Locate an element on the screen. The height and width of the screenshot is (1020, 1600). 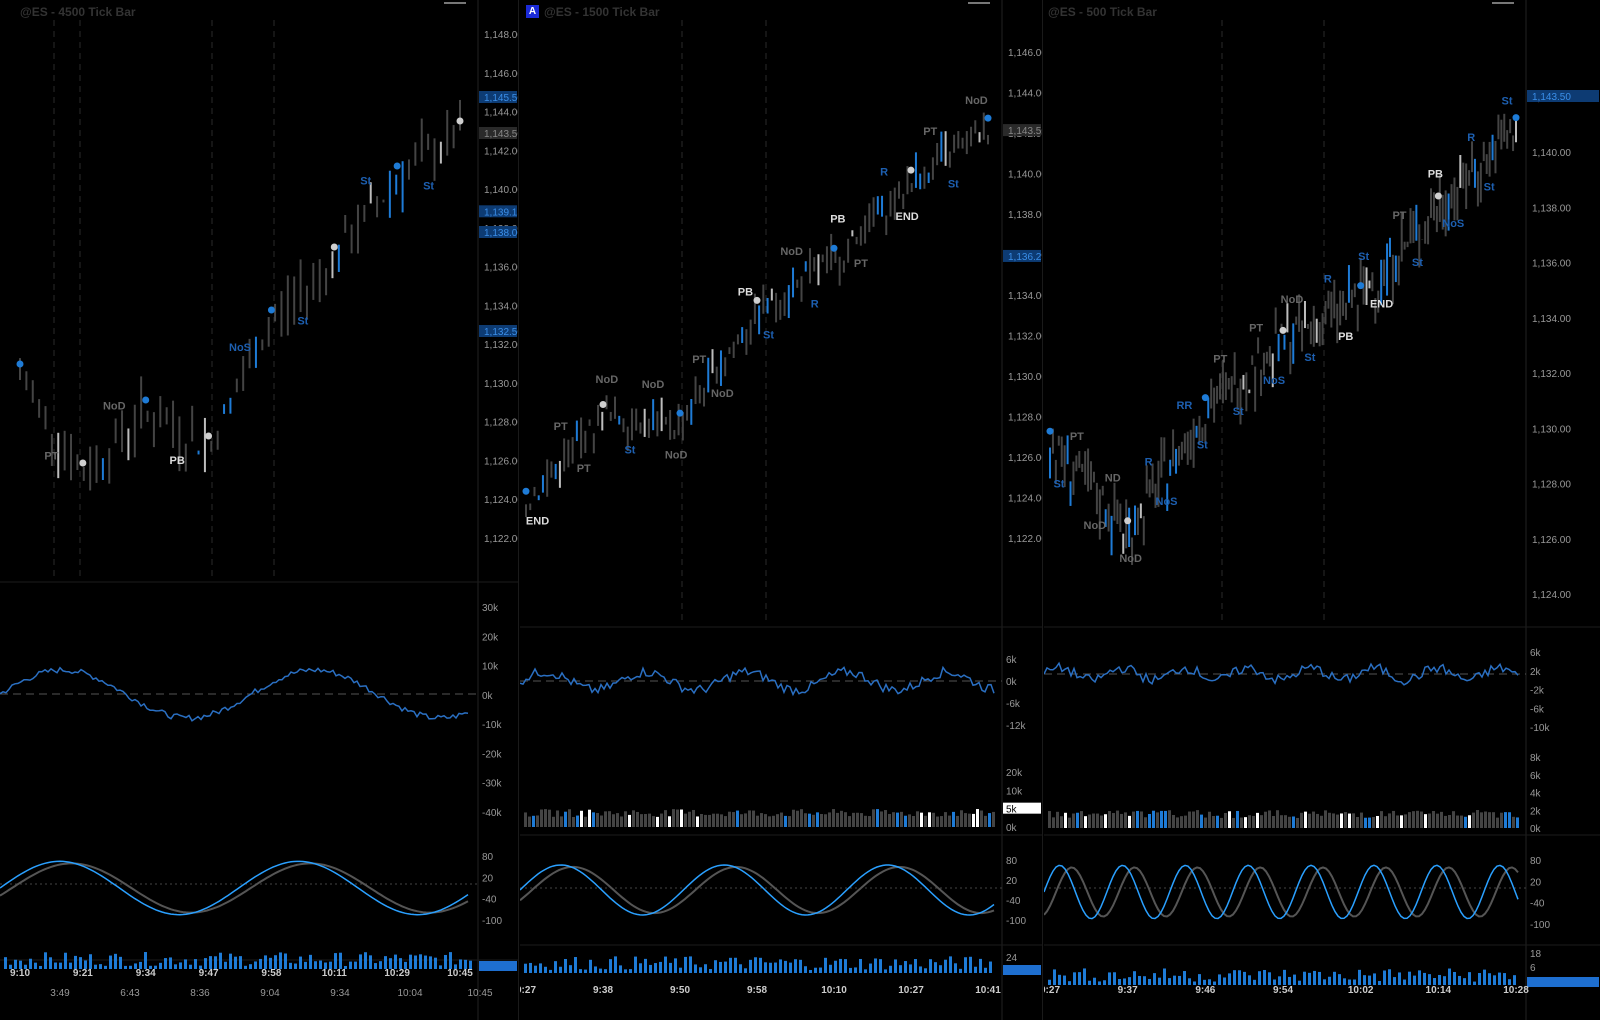
signal-label: ND is located at coordinates (1113, 479).